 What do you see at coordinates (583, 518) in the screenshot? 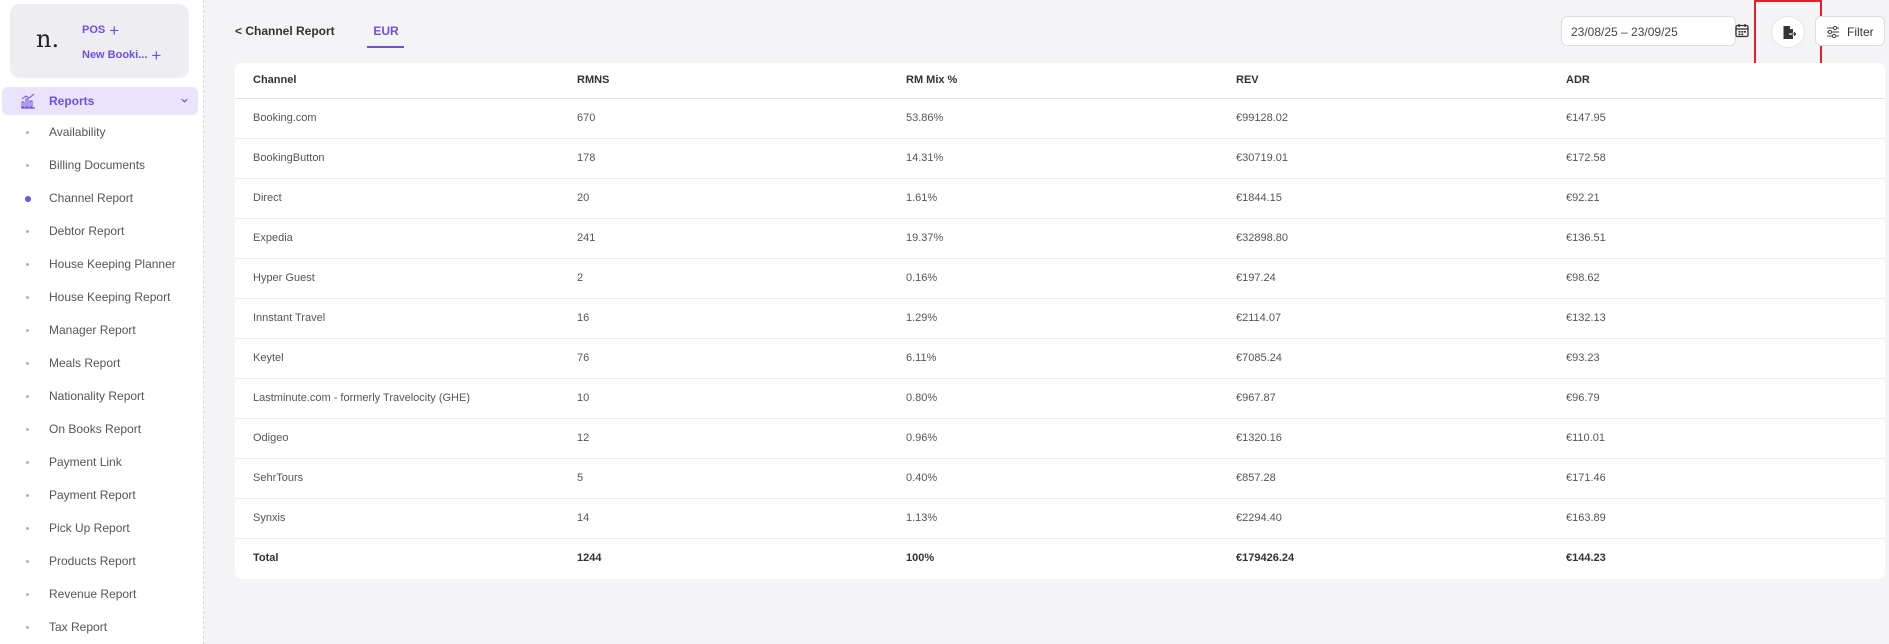
I see `cell-rmns: 14` at bounding box center [583, 518].